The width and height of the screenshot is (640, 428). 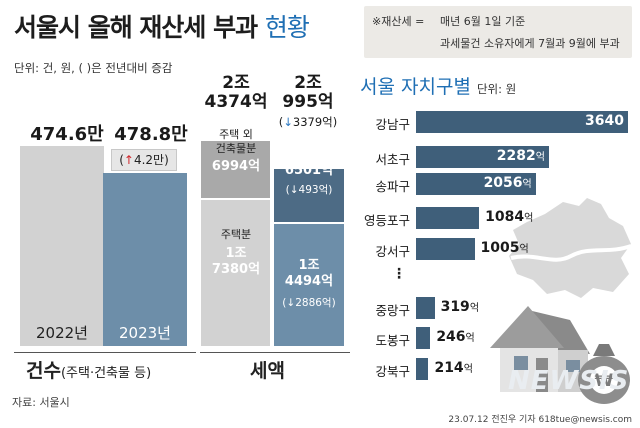 I want to click on page-title: 서울시 올해 재산세 부과 현황, so click(x=162, y=26).